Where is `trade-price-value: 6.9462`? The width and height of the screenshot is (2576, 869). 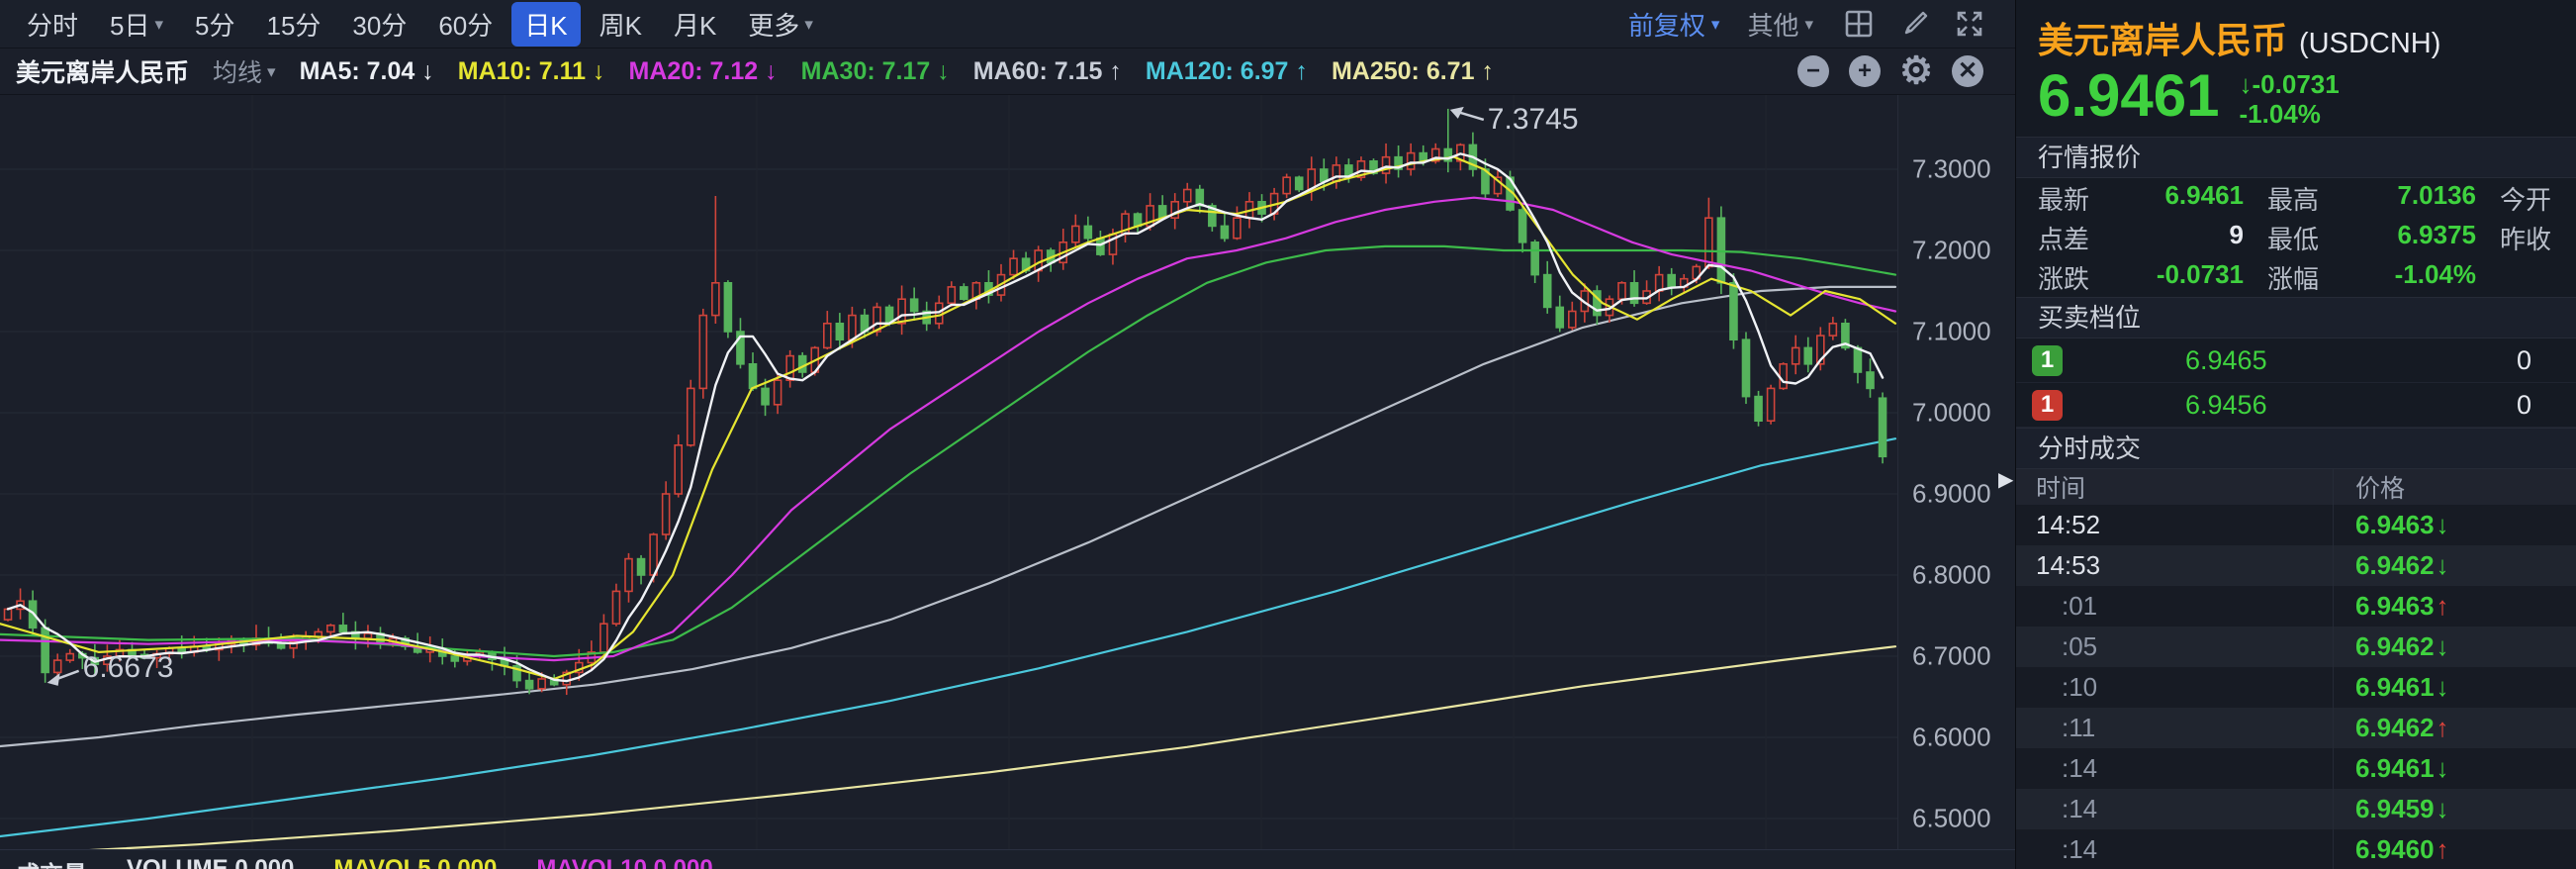 trade-price-value: 6.9462 is located at coordinates (2395, 646).